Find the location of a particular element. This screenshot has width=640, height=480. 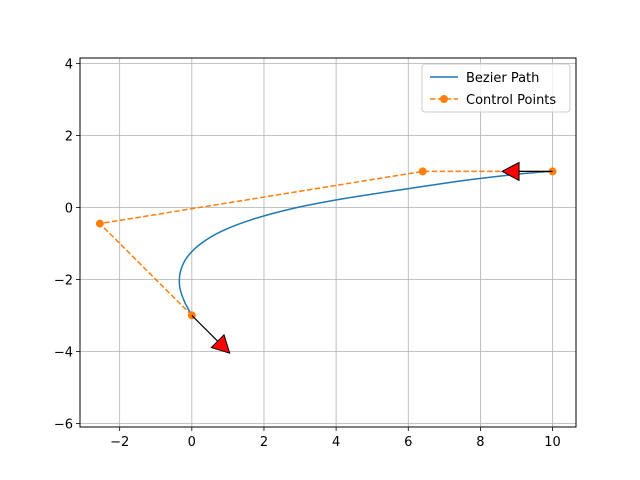

x-tick-label: 0 is located at coordinates (192, 442).